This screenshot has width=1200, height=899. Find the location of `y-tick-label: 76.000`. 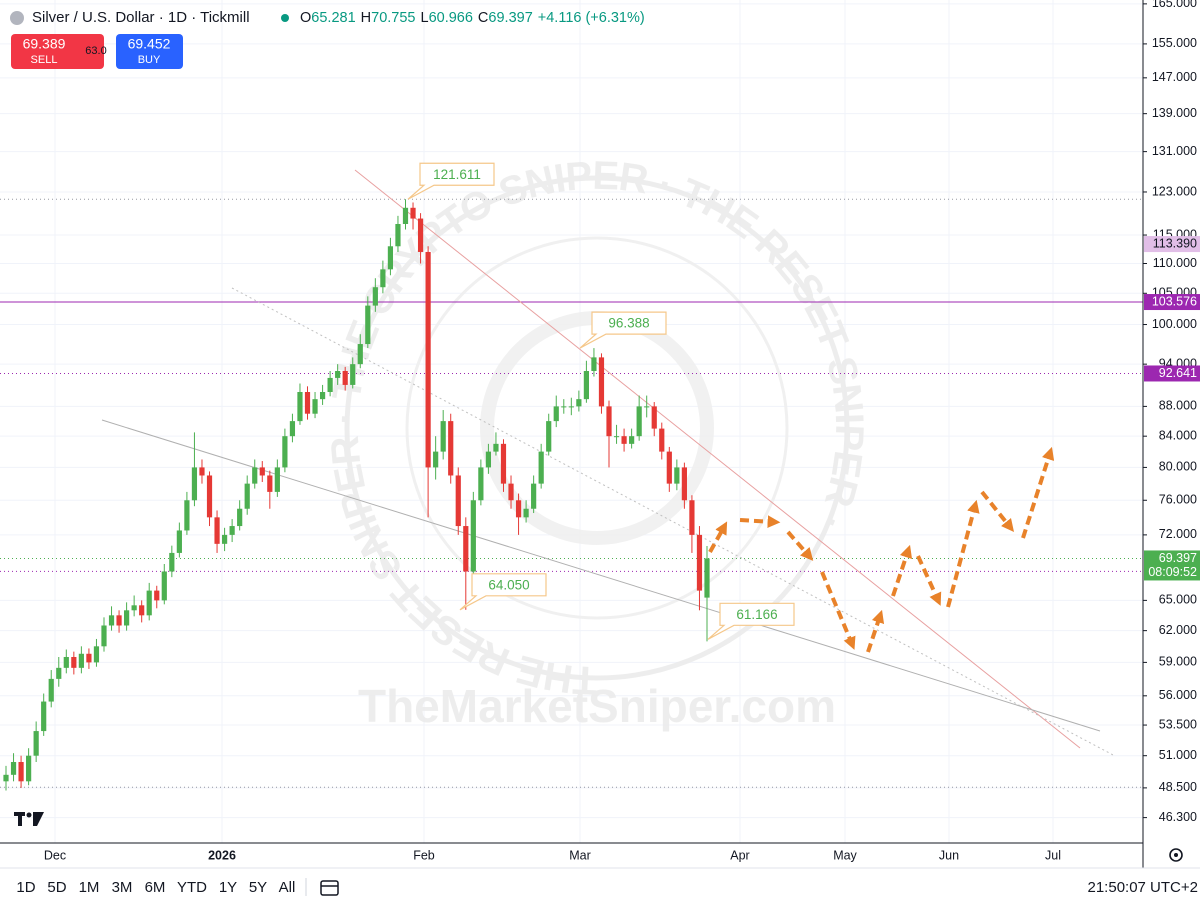

y-tick-label: 76.000 is located at coordinates (1178, 500).